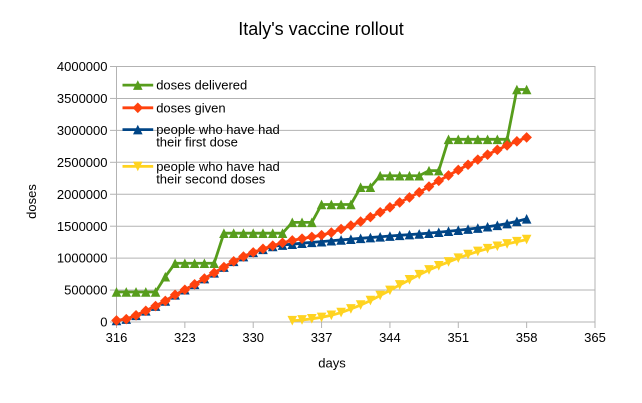  Describe the element at coordinates (82, 194) in the screenshot. I see `svg-text: 2000000` at that location.